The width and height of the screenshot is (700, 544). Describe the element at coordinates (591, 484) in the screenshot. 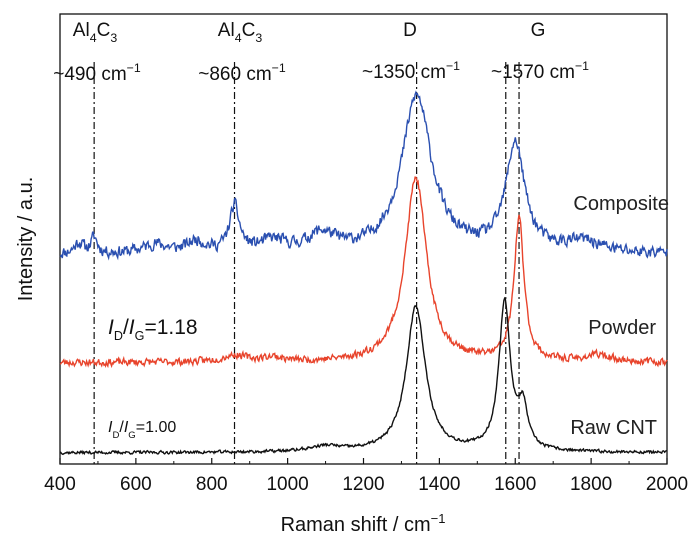

I see `x-tick-label-1800: 1800` at that location.